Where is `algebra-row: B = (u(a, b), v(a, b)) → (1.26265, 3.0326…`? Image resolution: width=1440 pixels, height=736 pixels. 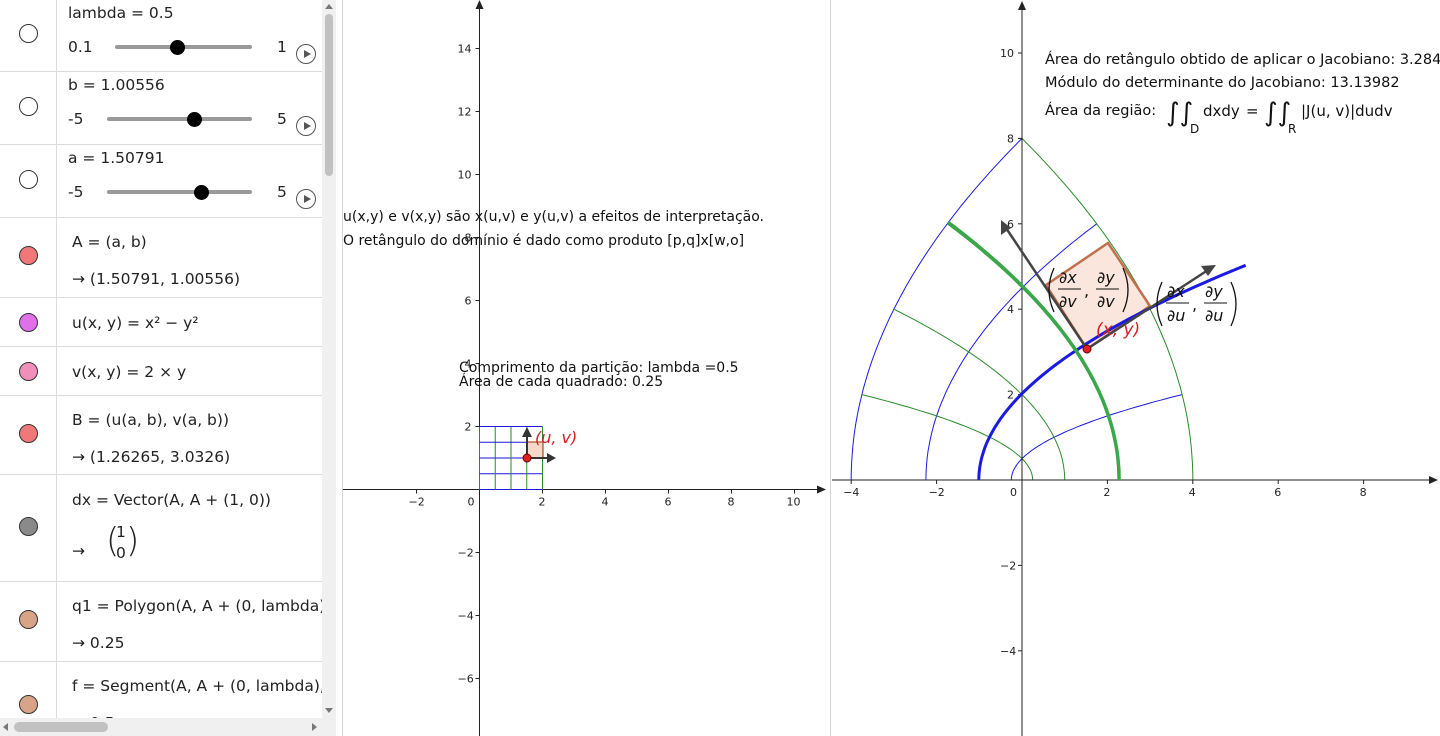
algebra-row: B = (u(a, b), v(a, b)) → (1.26265, 3.0326… is located at coordinates (161, 435).